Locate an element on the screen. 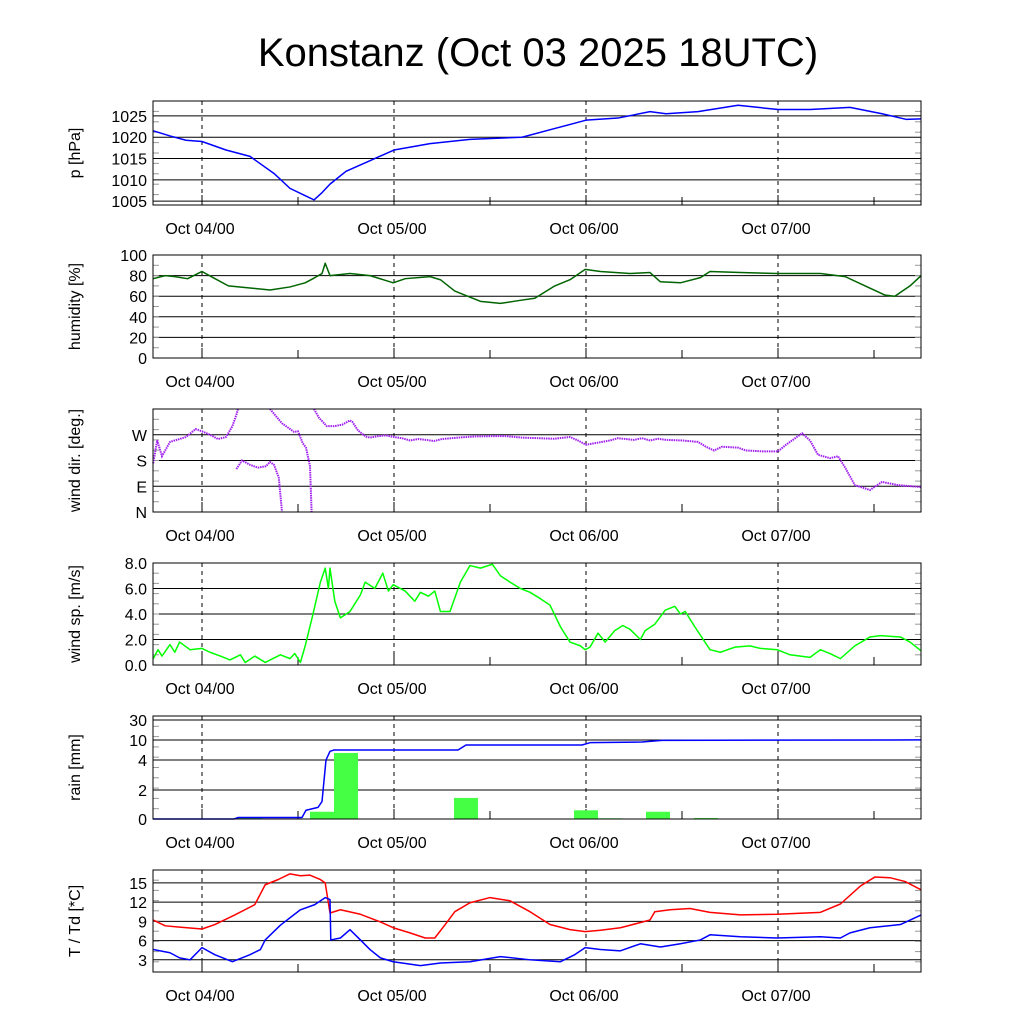 The image size is (1024, 1024). y-tick-label: W is located at coordinates (140, 436).